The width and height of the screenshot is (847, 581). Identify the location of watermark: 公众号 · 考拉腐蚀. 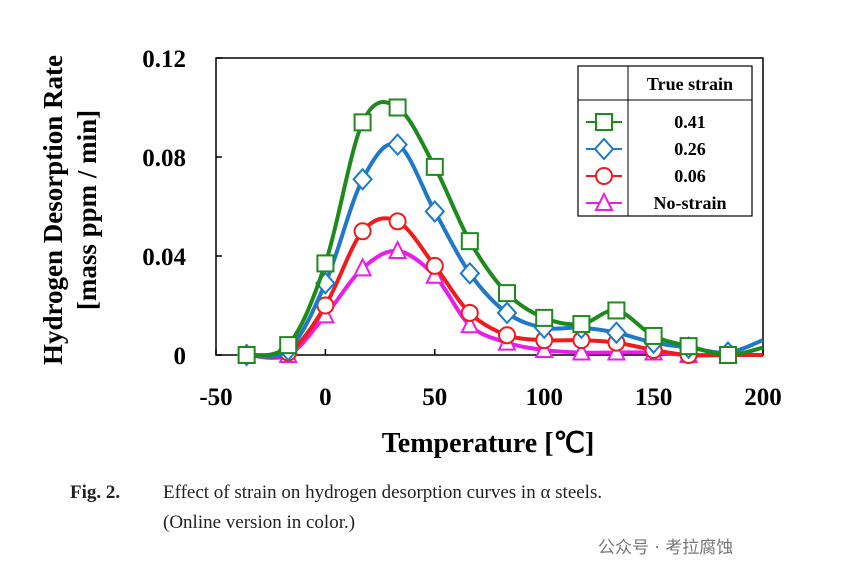
(666, 548).